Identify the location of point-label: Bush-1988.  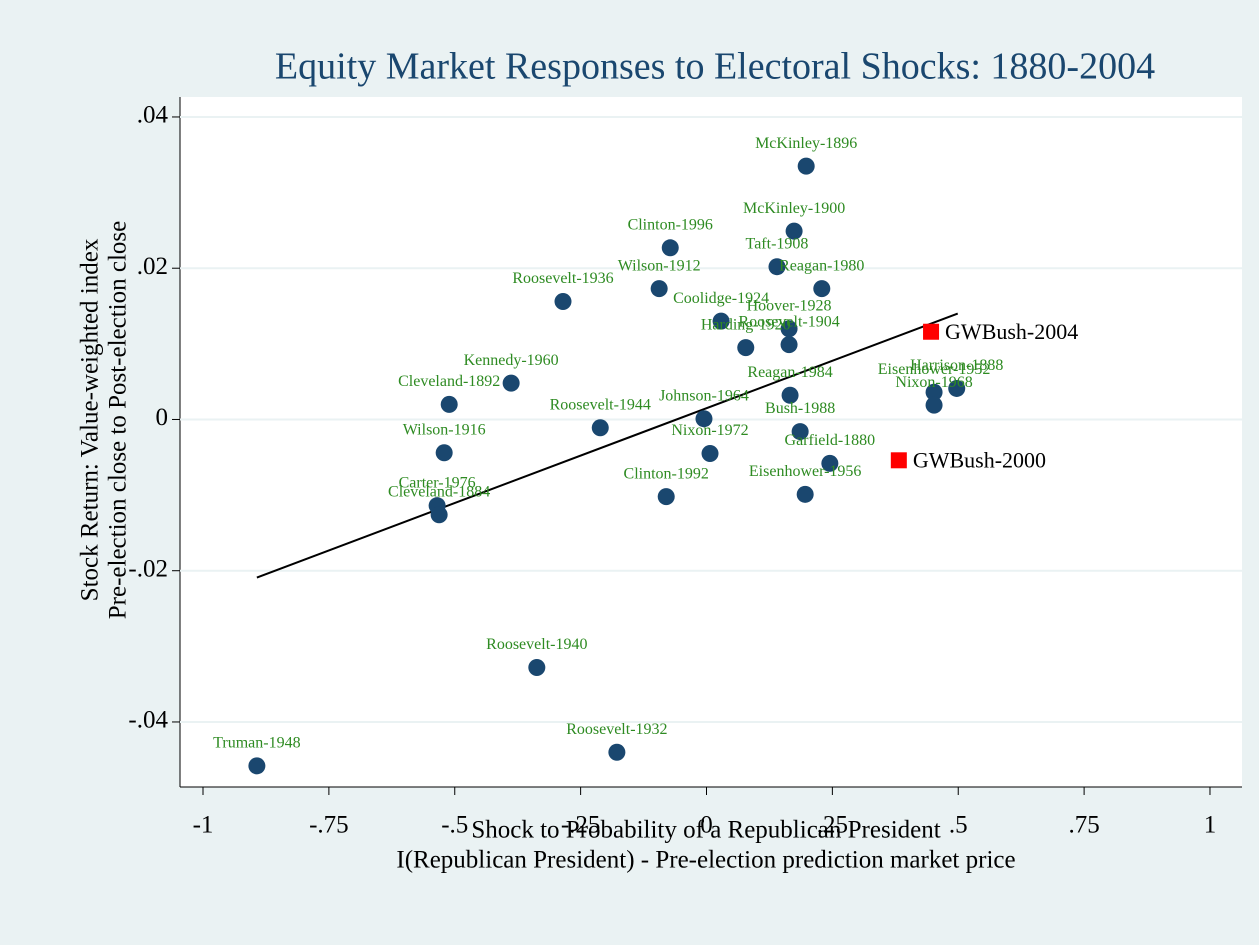
(800, 408).